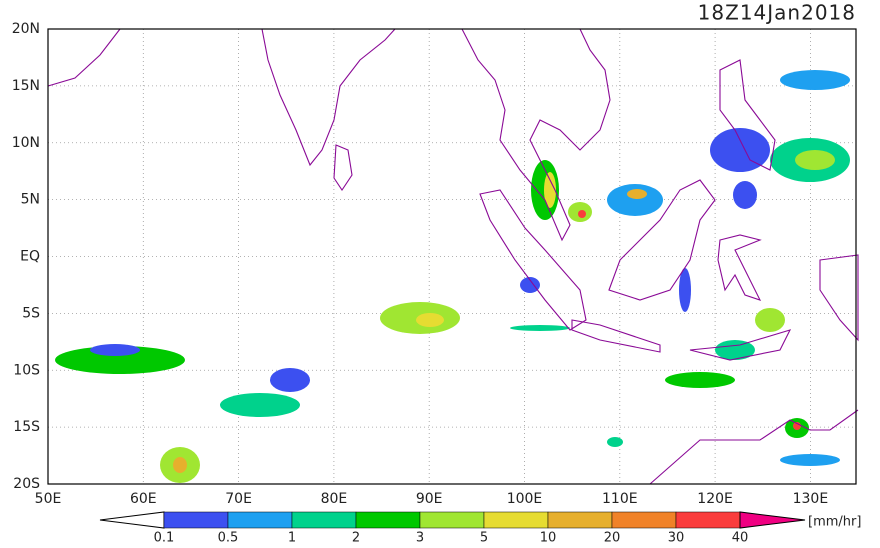 This screenshot has width=880, height=548. Describe the element at coordinates (26, 484) in the screenshot. I see `lat-label: 20S` at that location.